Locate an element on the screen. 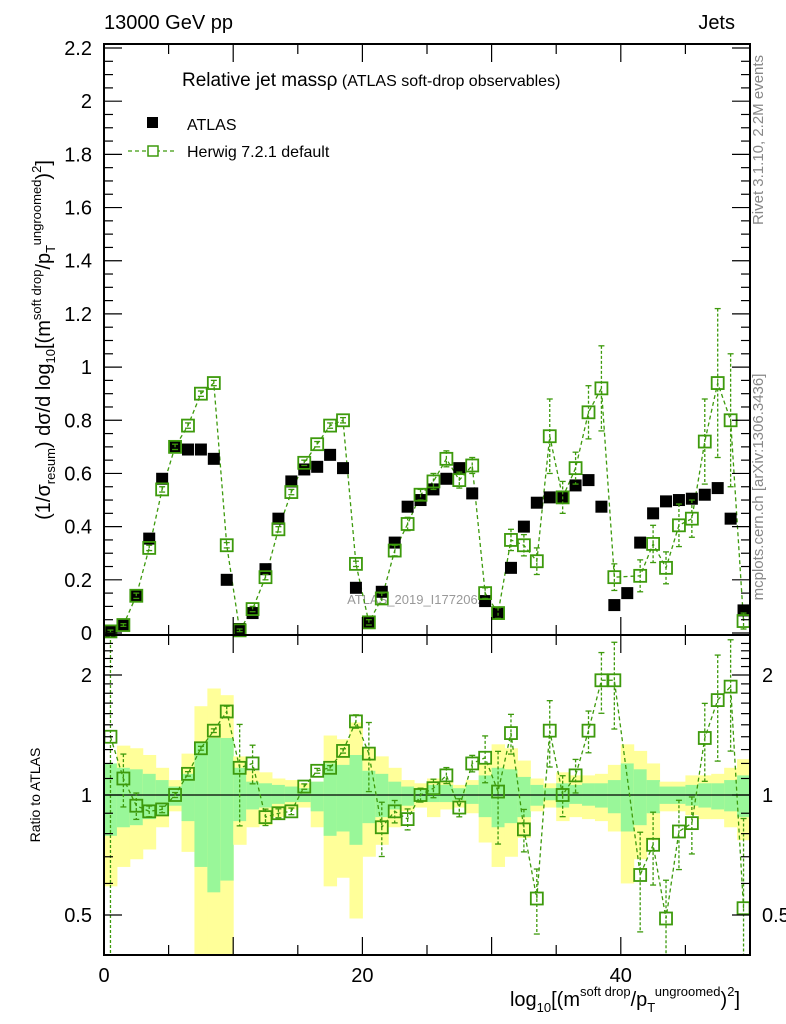  x-tick-label: 0 is located at coordinates (103, 976).